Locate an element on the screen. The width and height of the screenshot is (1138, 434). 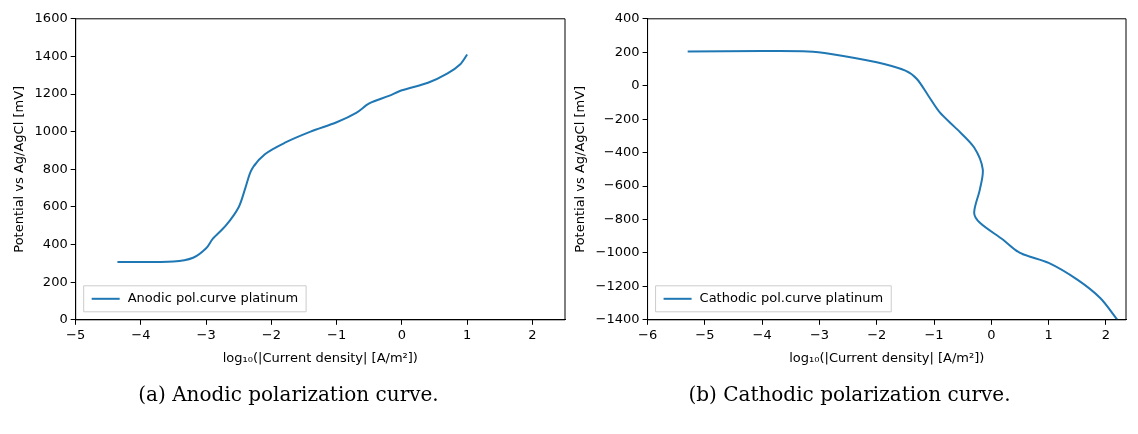
legend-label: Anodic pol.curve platinum is located at coordinates (213, 298).